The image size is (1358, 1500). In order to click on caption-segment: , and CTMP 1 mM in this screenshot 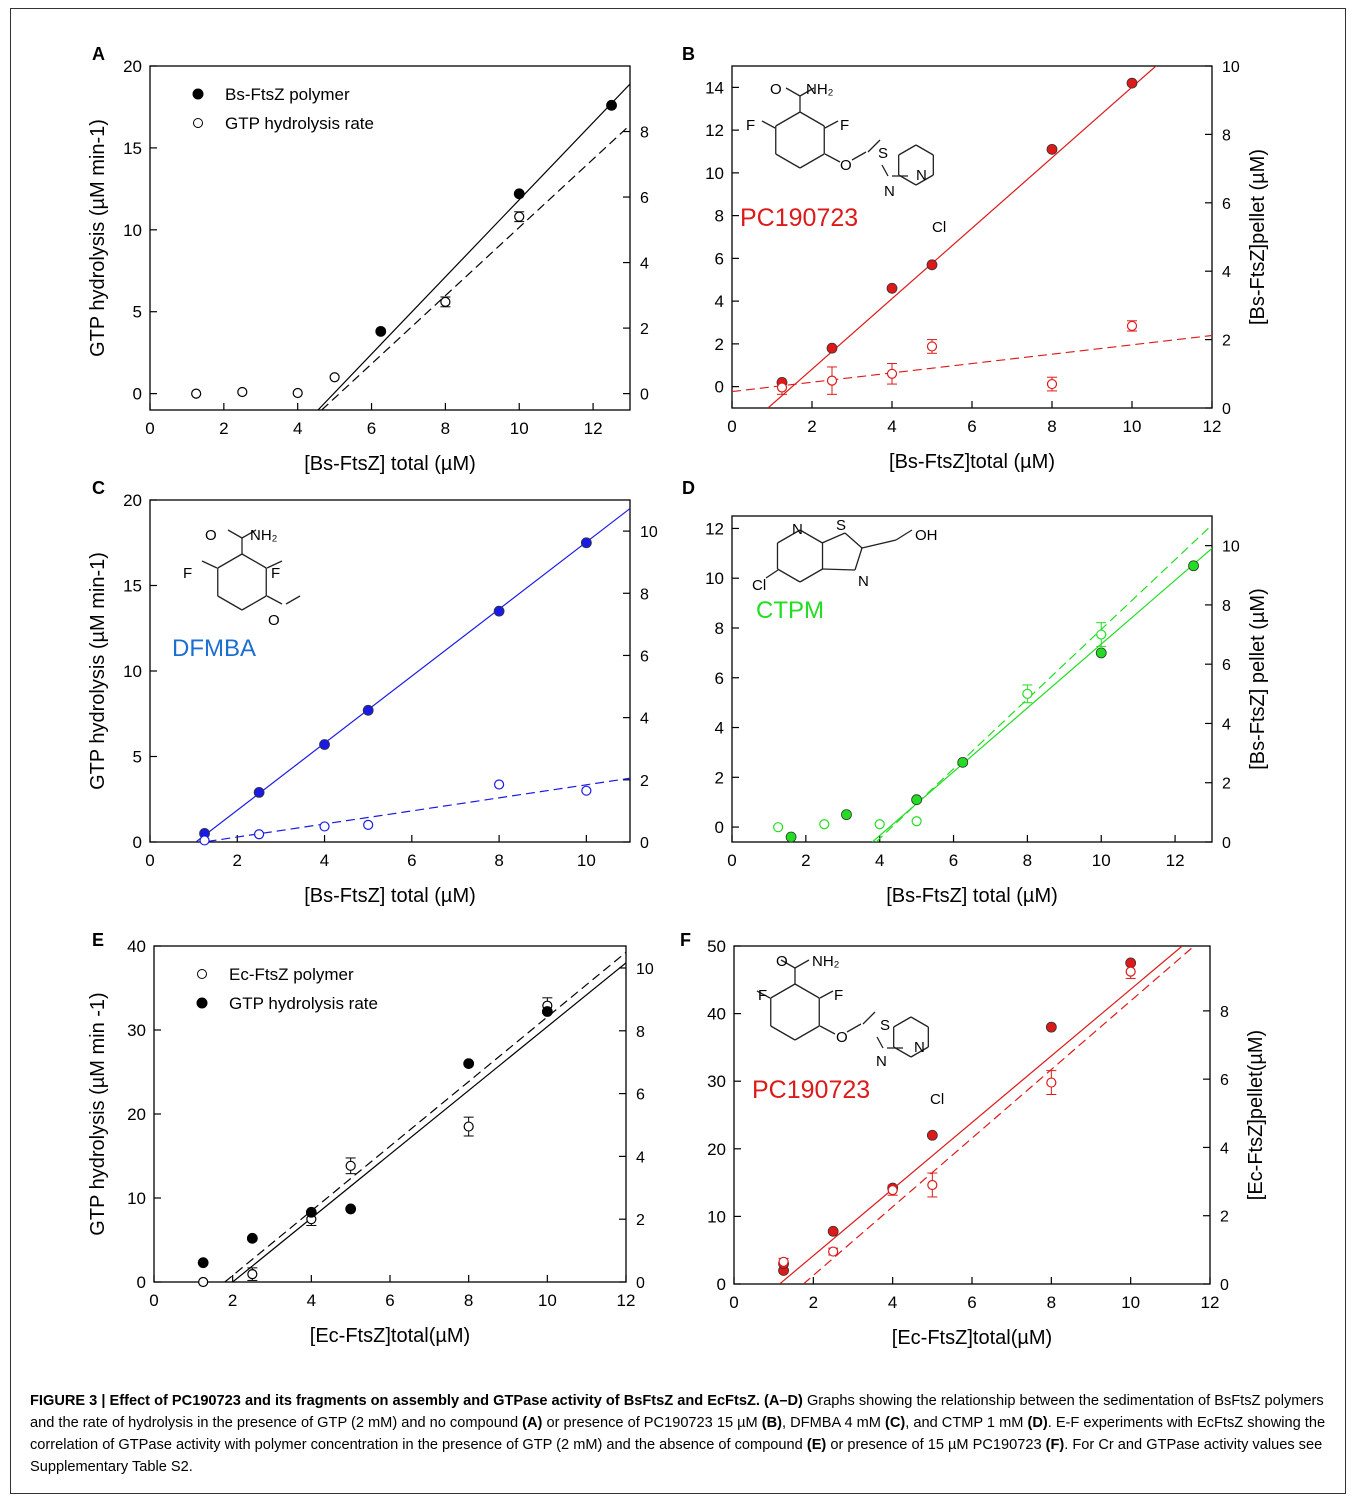, I will do `click(966, 1423)`.